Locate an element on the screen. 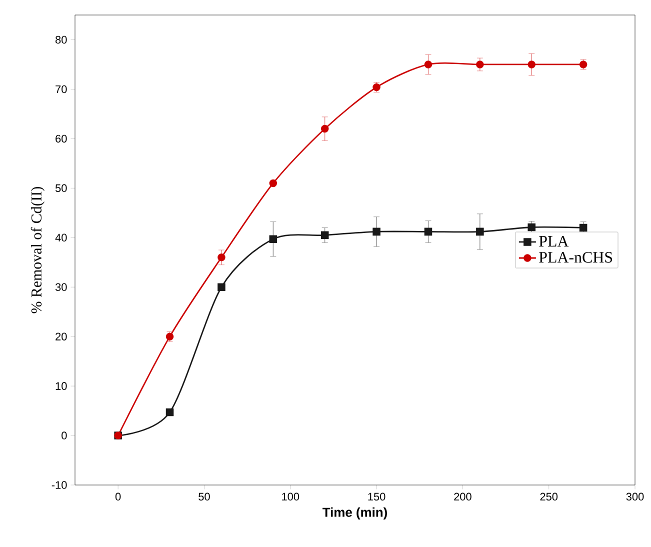  y-tick-label: 20 is located at coordinates (61, 336).